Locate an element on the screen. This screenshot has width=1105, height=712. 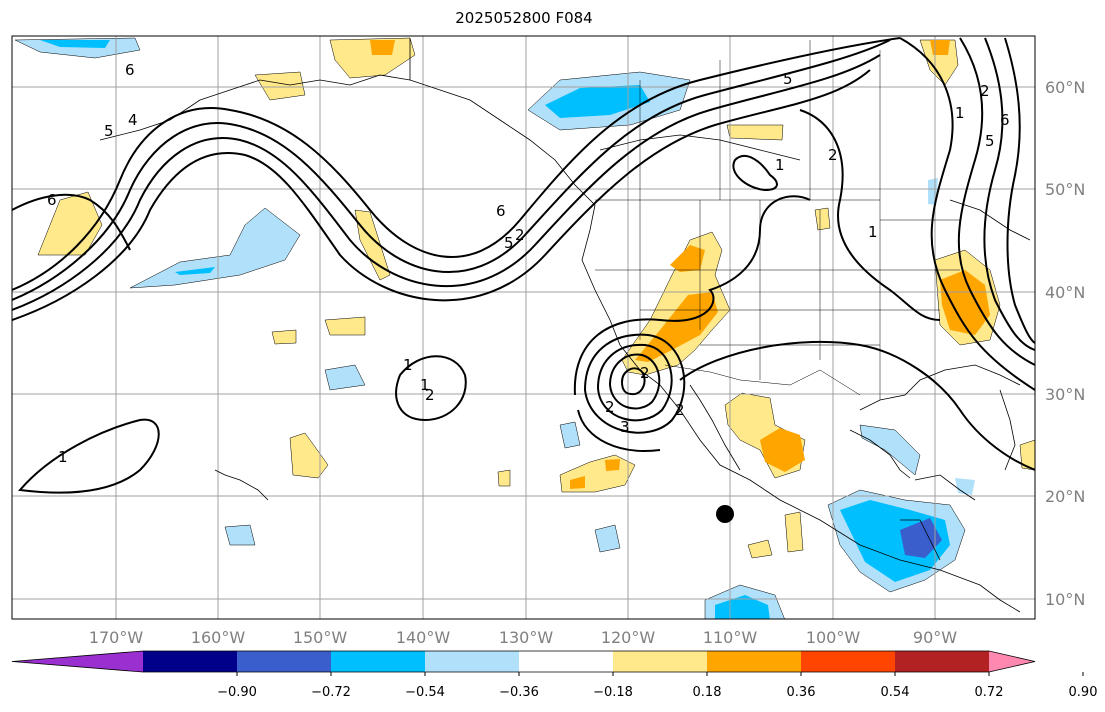
colorbar-tick-label: 0.72 is located at coordinates (989, 692).